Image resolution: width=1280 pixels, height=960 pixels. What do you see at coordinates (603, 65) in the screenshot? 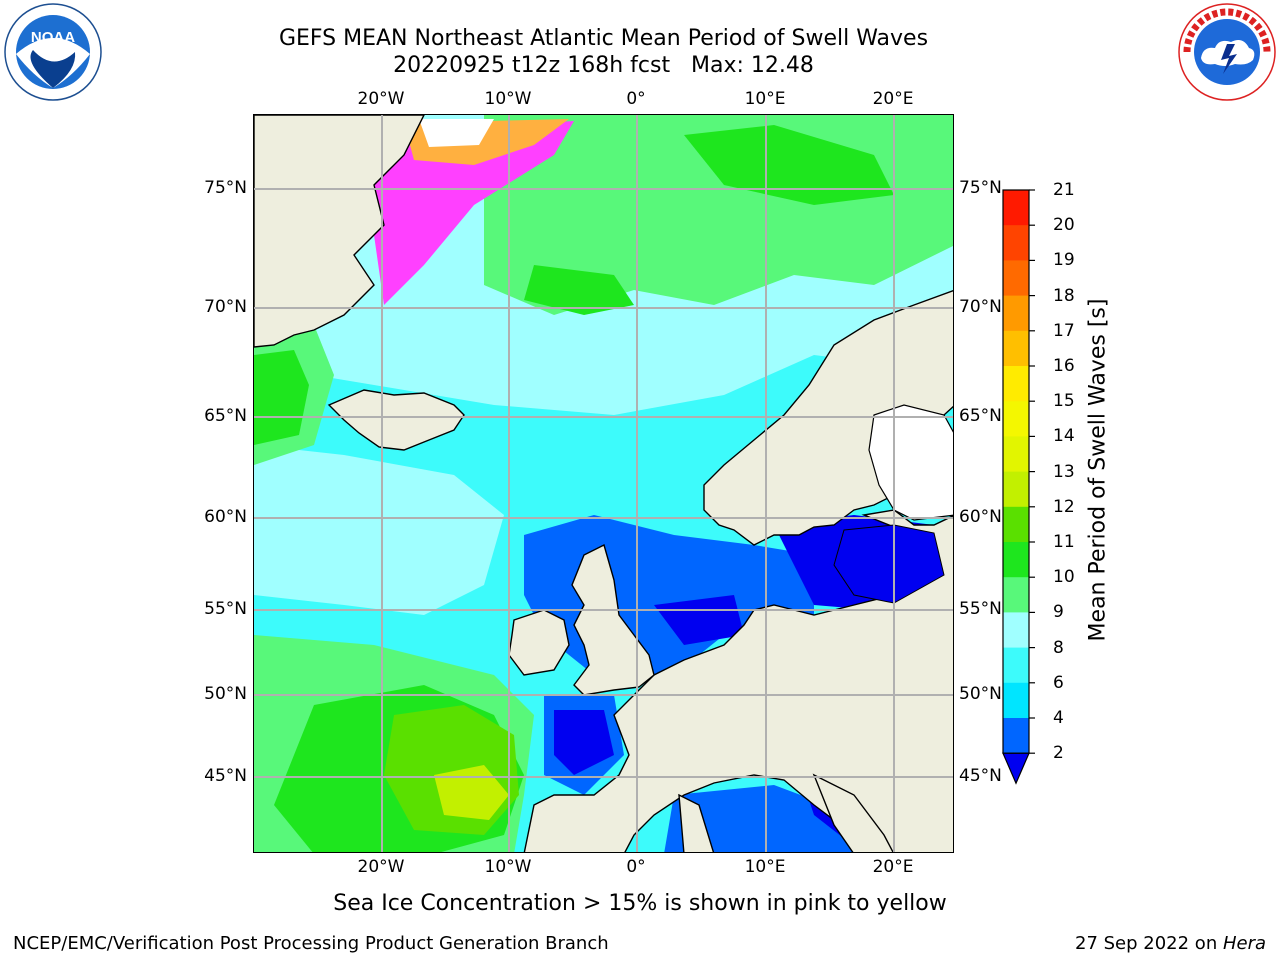
I see `chart-subtitle: 20220925 t12z 168h fcst Max: 12.48` at bounding box center [603, 65].